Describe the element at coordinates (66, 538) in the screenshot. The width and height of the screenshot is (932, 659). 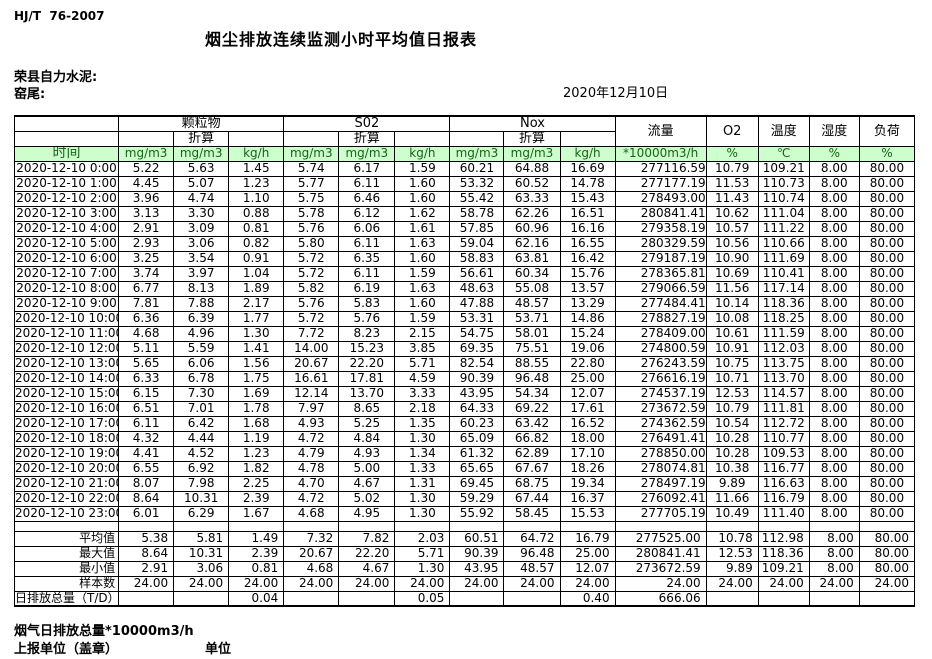
I see `cell: 平均值` at that location.